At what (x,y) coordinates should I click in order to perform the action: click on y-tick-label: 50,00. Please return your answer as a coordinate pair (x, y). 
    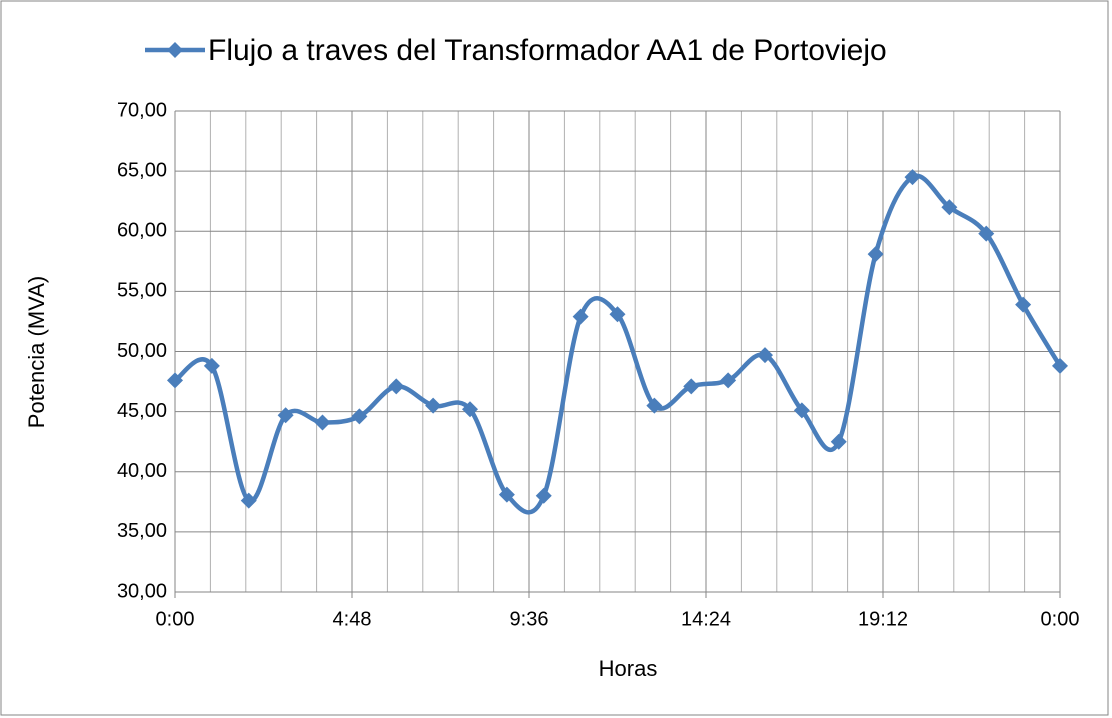
    Looking at the image, I should click on (142, 351).